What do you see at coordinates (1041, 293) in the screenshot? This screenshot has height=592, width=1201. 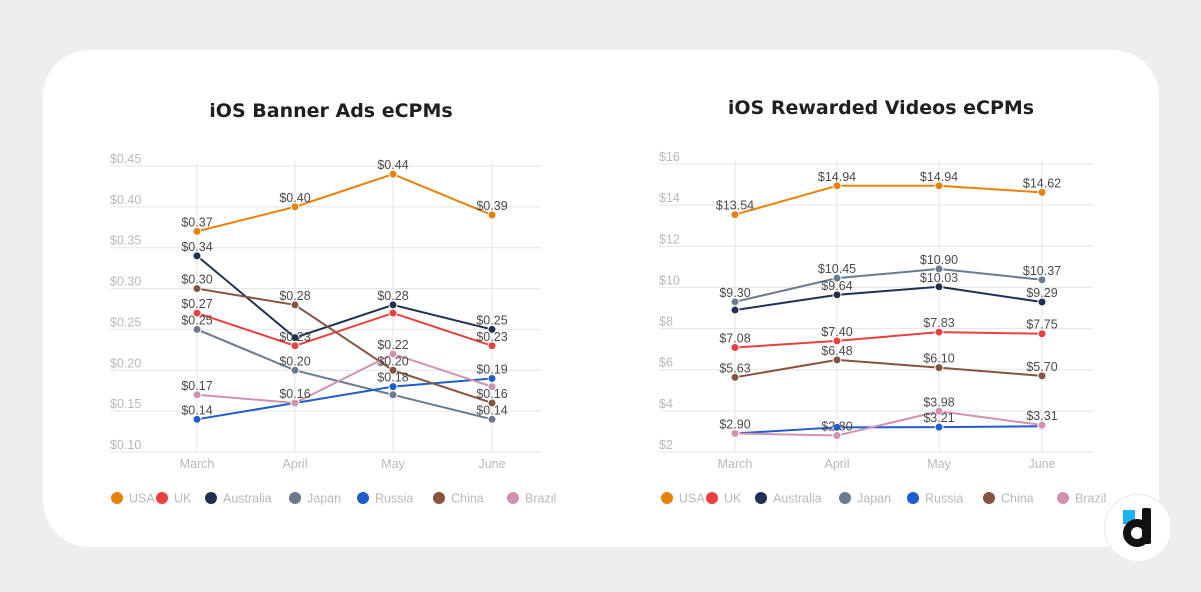 I see `data-label: $9.29` at bounding box center [1041, 293].